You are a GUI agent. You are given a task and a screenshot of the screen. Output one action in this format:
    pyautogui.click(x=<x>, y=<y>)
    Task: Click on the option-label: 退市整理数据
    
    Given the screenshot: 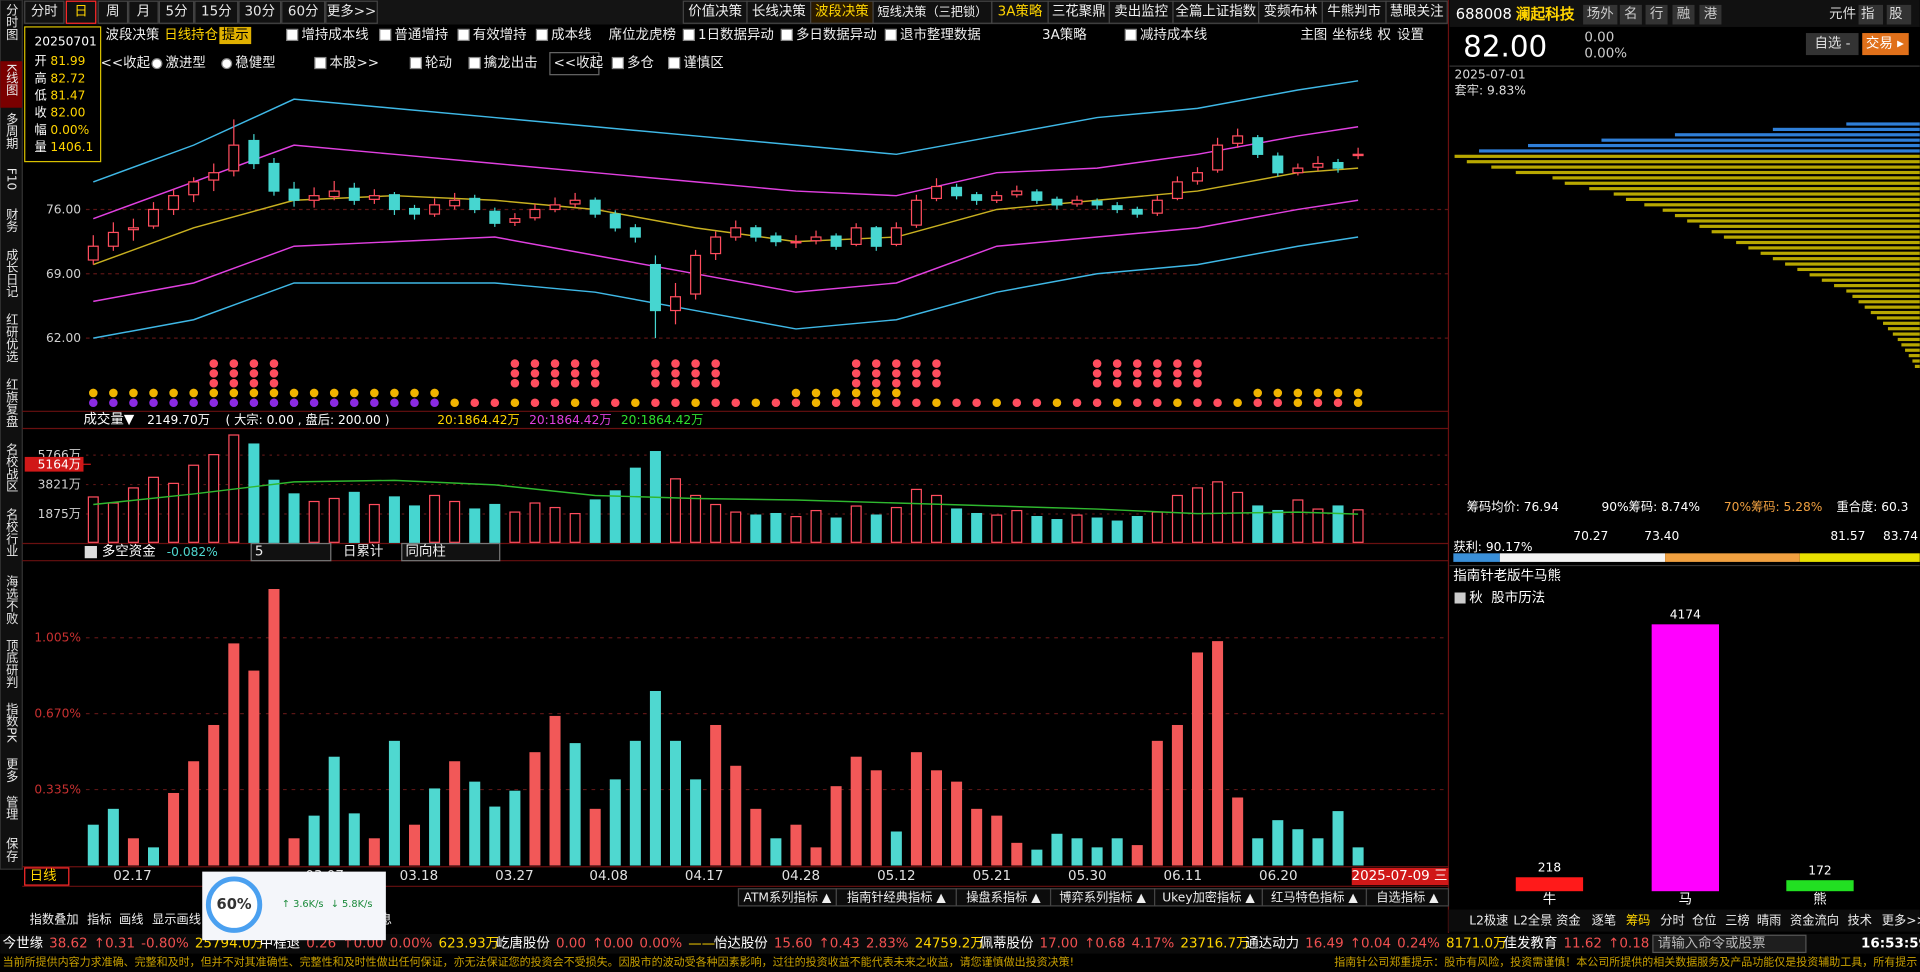 What is the action you would take?
    pyautogui.click(x=940, y=34)
    